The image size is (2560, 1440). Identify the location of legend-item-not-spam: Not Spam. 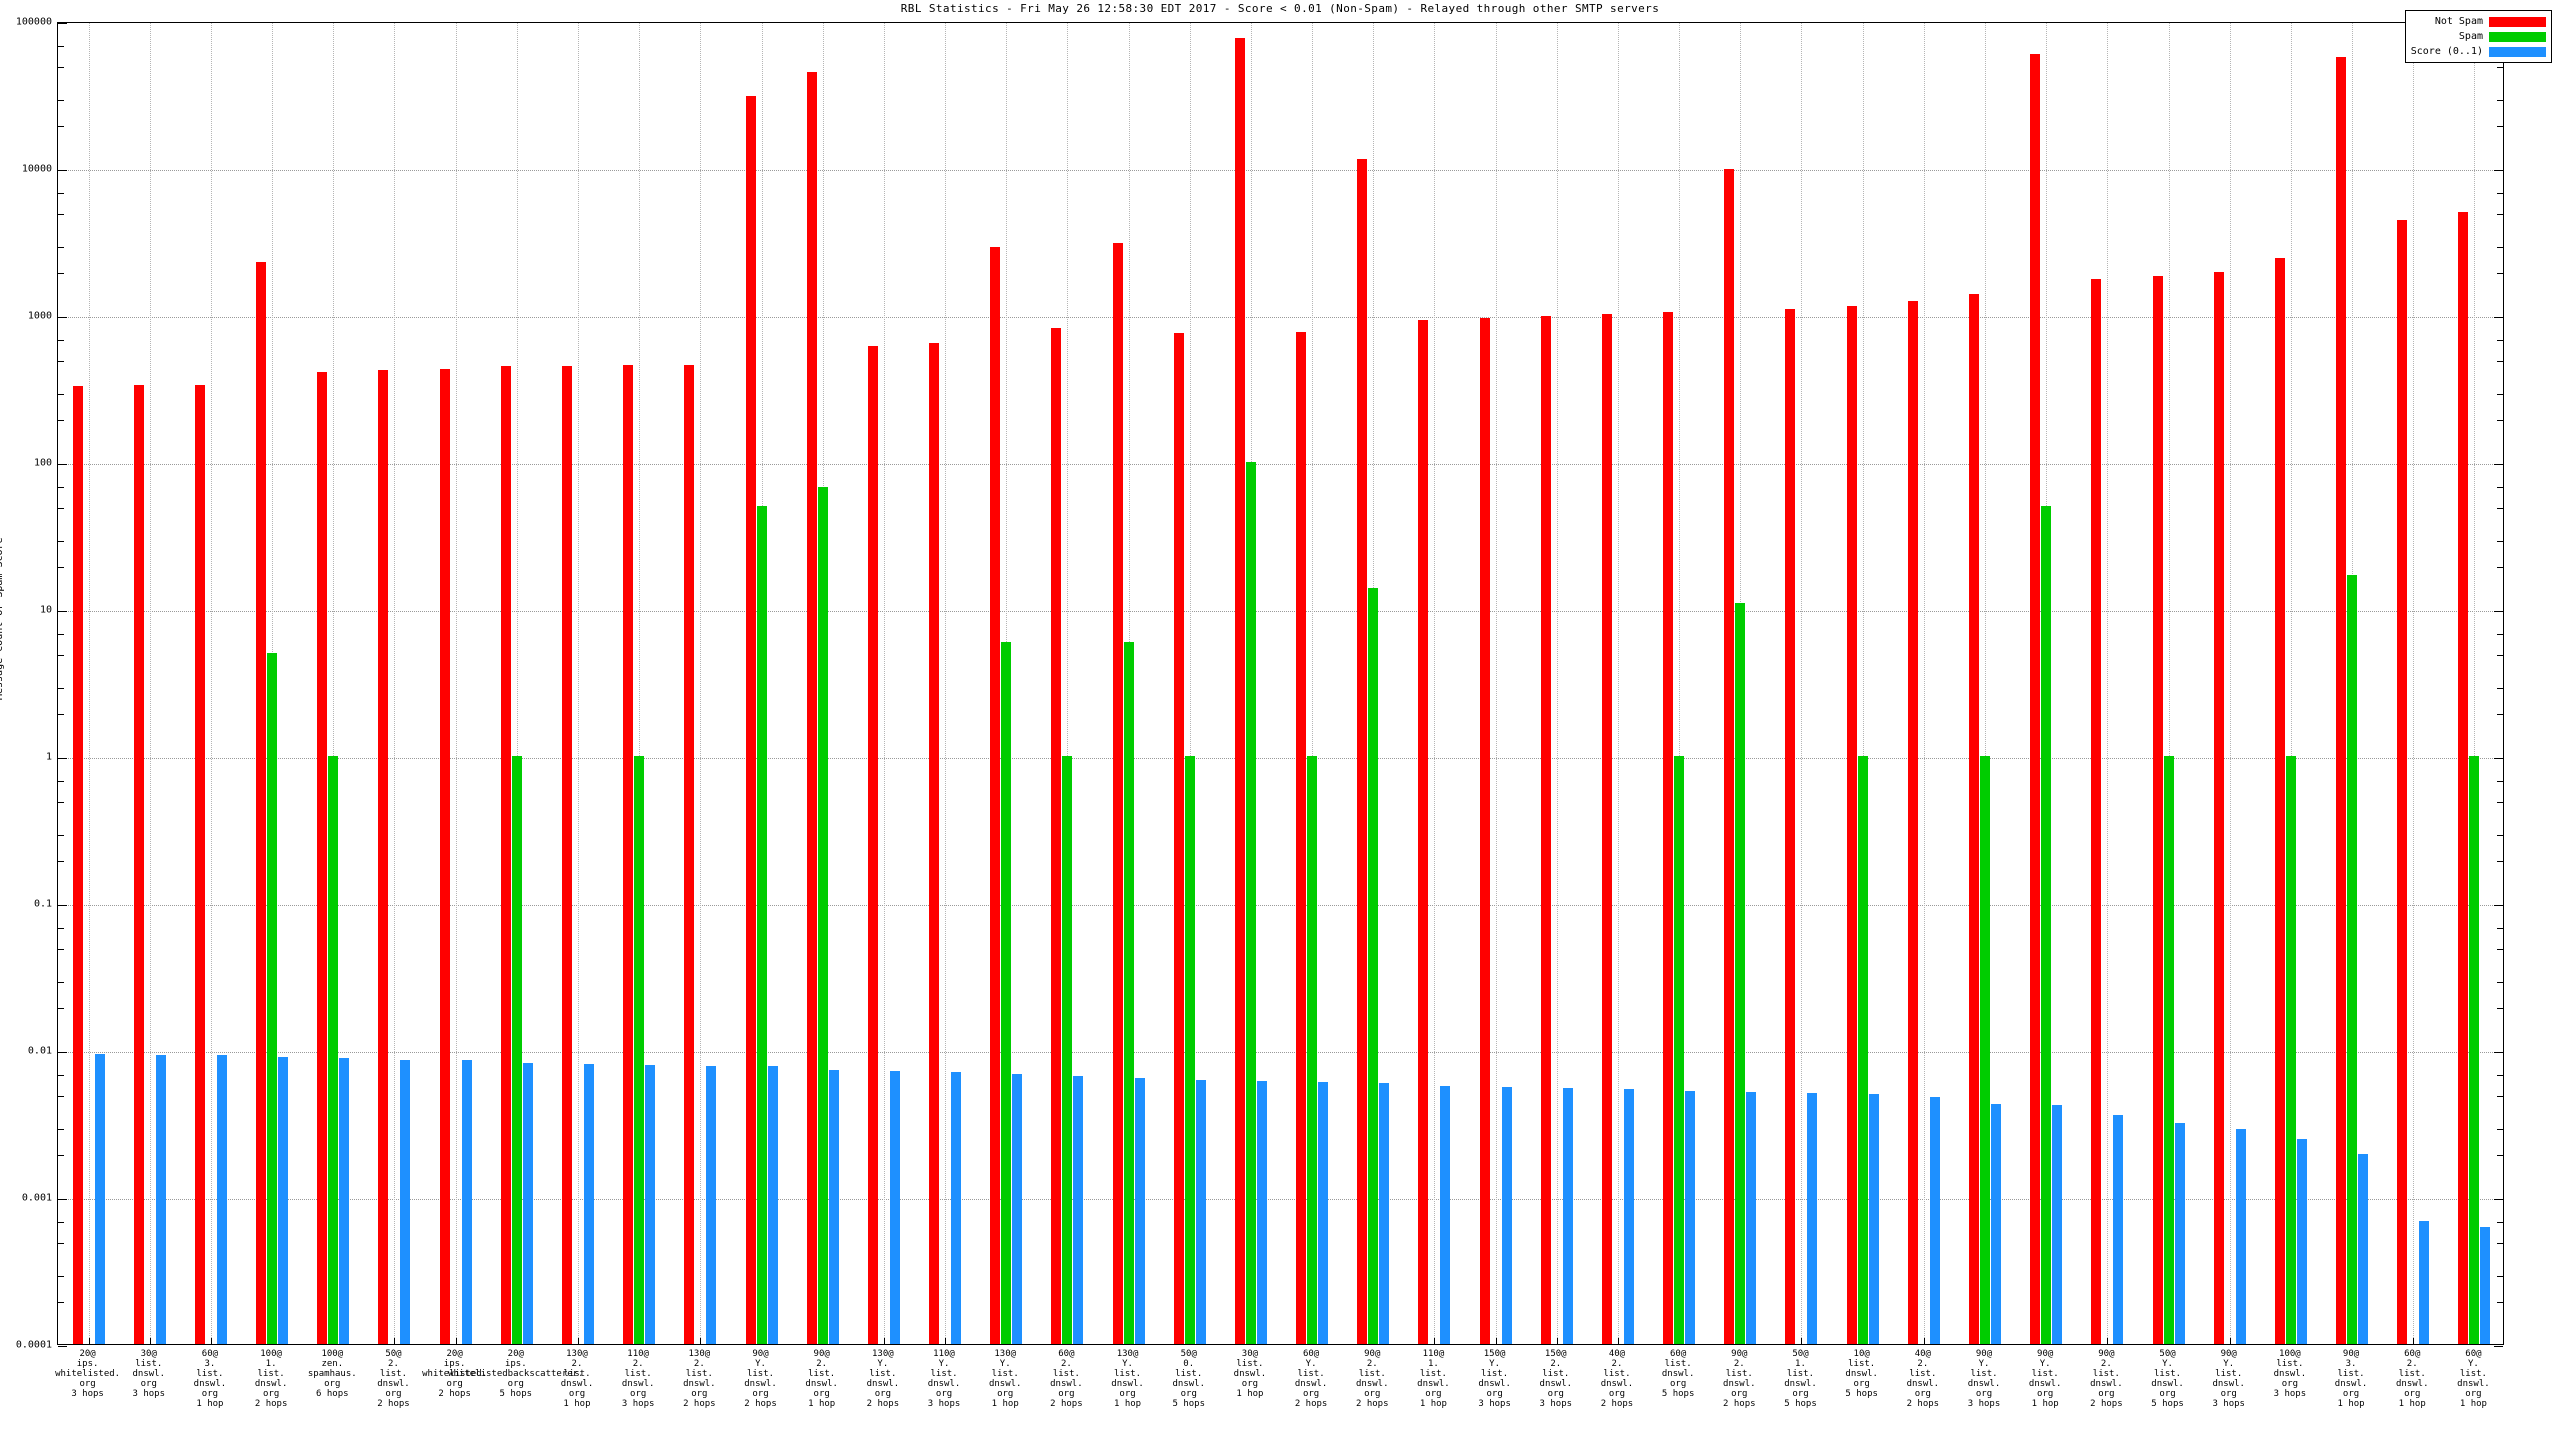
(2478, 21).